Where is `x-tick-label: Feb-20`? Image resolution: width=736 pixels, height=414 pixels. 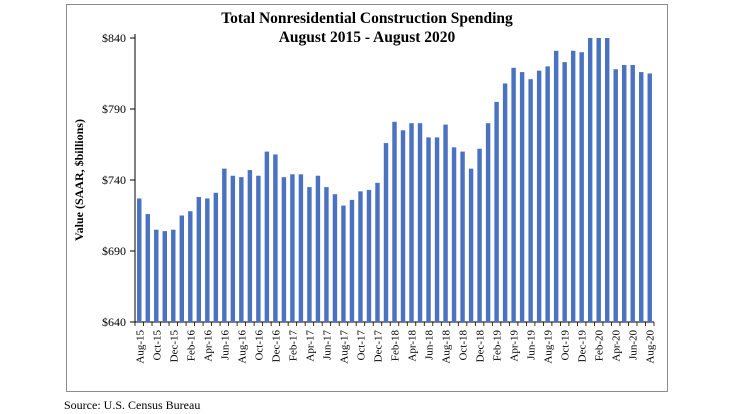 x-tick-label: Feb-20 is located at coordinates (600, 346).